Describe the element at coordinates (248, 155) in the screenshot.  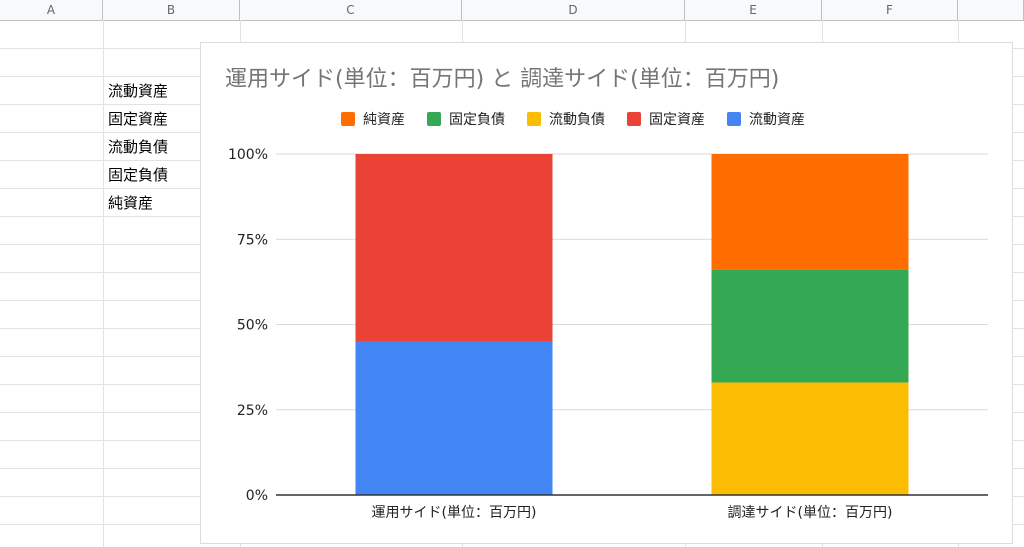
I see `y-tick-label: 100%` at that location.